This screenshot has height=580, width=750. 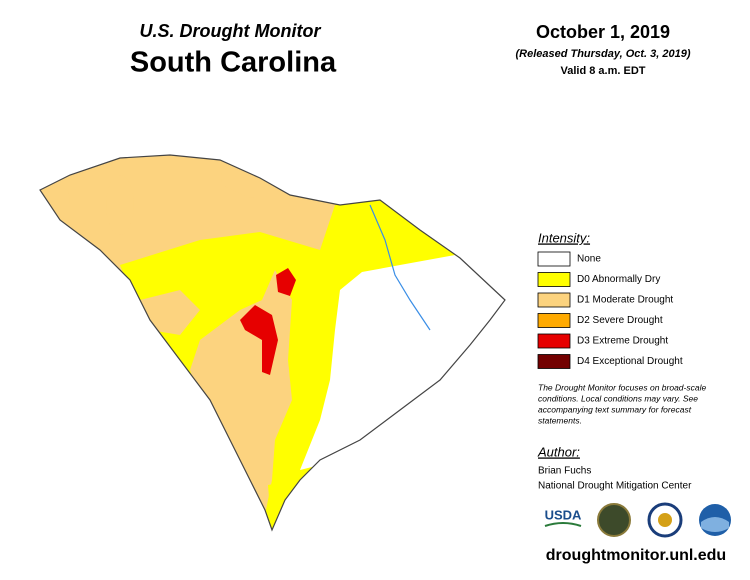 What do you see at coordinates (618, 279) in the screenshot?
I see `legend-label: D0 Abnormally Dry` at bounding box center [618, 279].